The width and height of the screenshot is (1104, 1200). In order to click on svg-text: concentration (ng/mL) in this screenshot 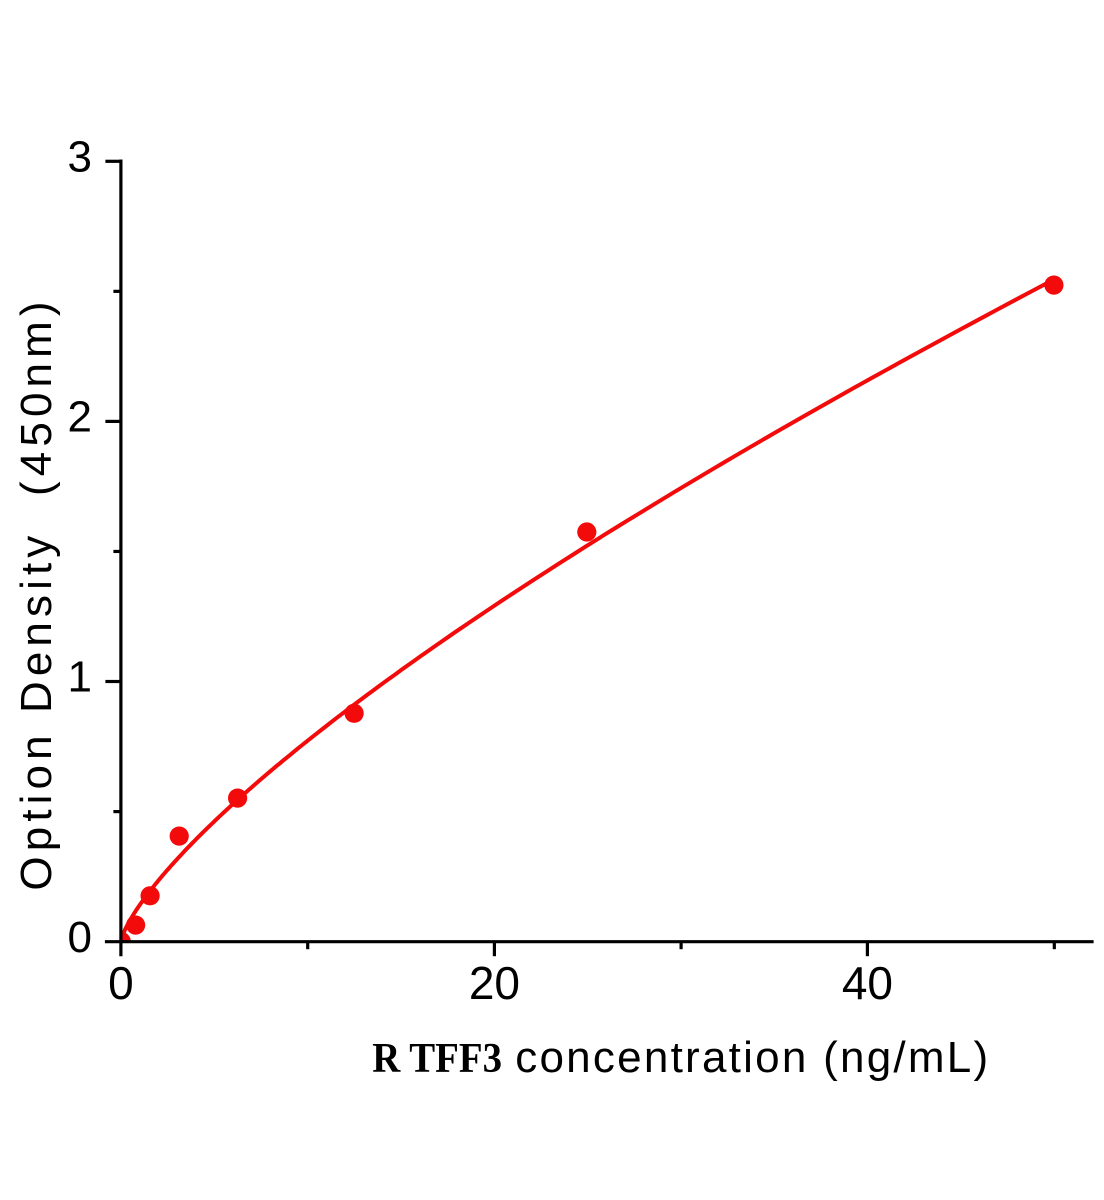, I will do `click(752, 1057)`.